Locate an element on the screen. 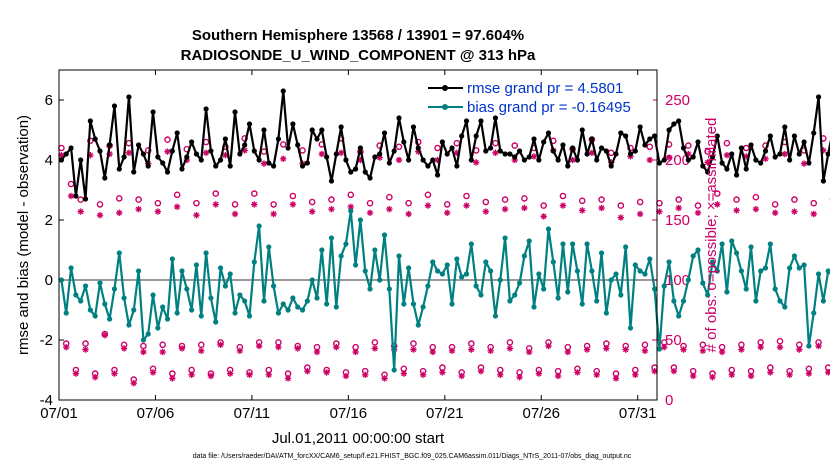 This screenshot has width=830, height=470. x-tick-label: 07/31 is located at coordinates (638, 413).